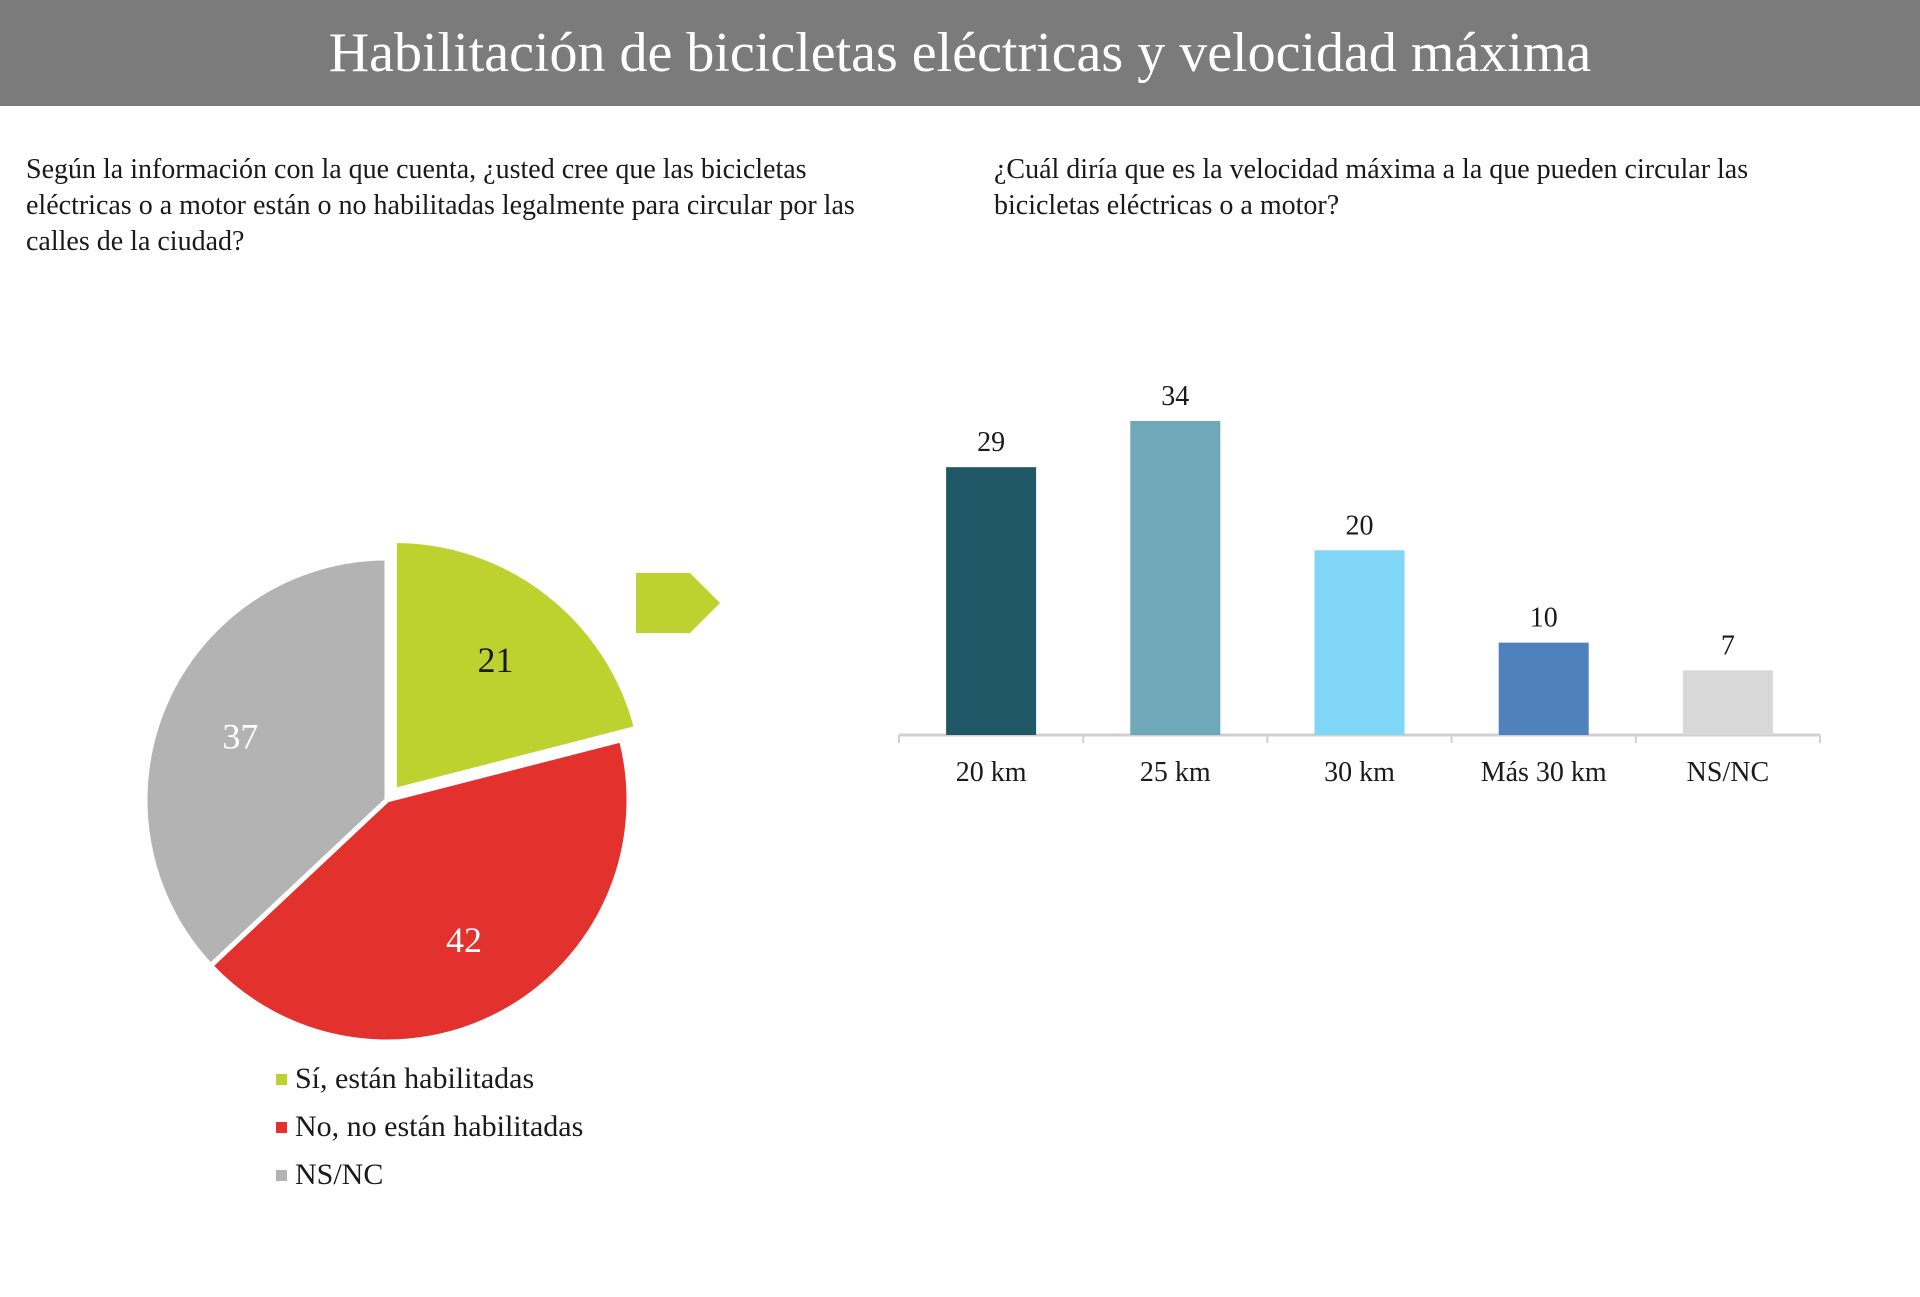 Image resolution: width=1920 pixels, height=1297 pixels. What do you see at coordinates (678, 603) in the screenshot?
I see `arrow-pointer-icon` at bounding box center [678, 603].